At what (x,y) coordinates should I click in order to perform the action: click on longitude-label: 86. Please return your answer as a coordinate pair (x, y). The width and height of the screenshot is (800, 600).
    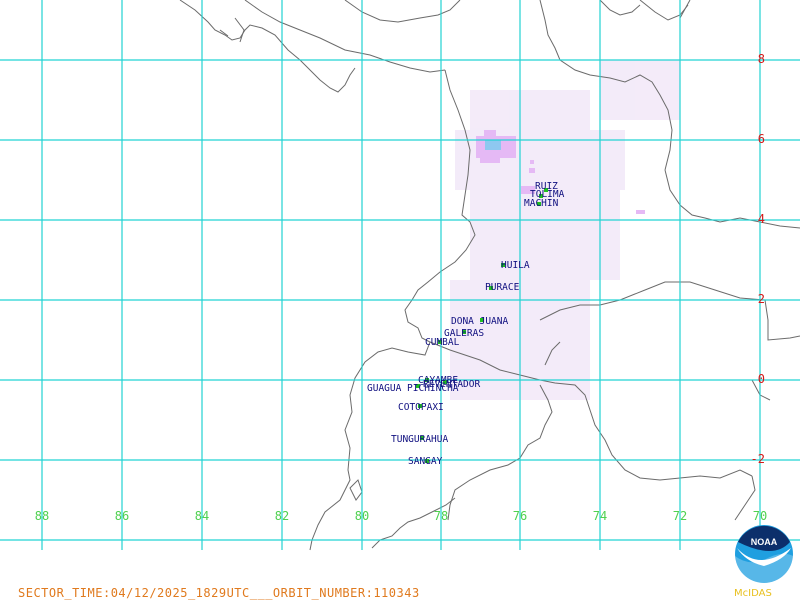
    Looking at the image, I should click on (122, 516).